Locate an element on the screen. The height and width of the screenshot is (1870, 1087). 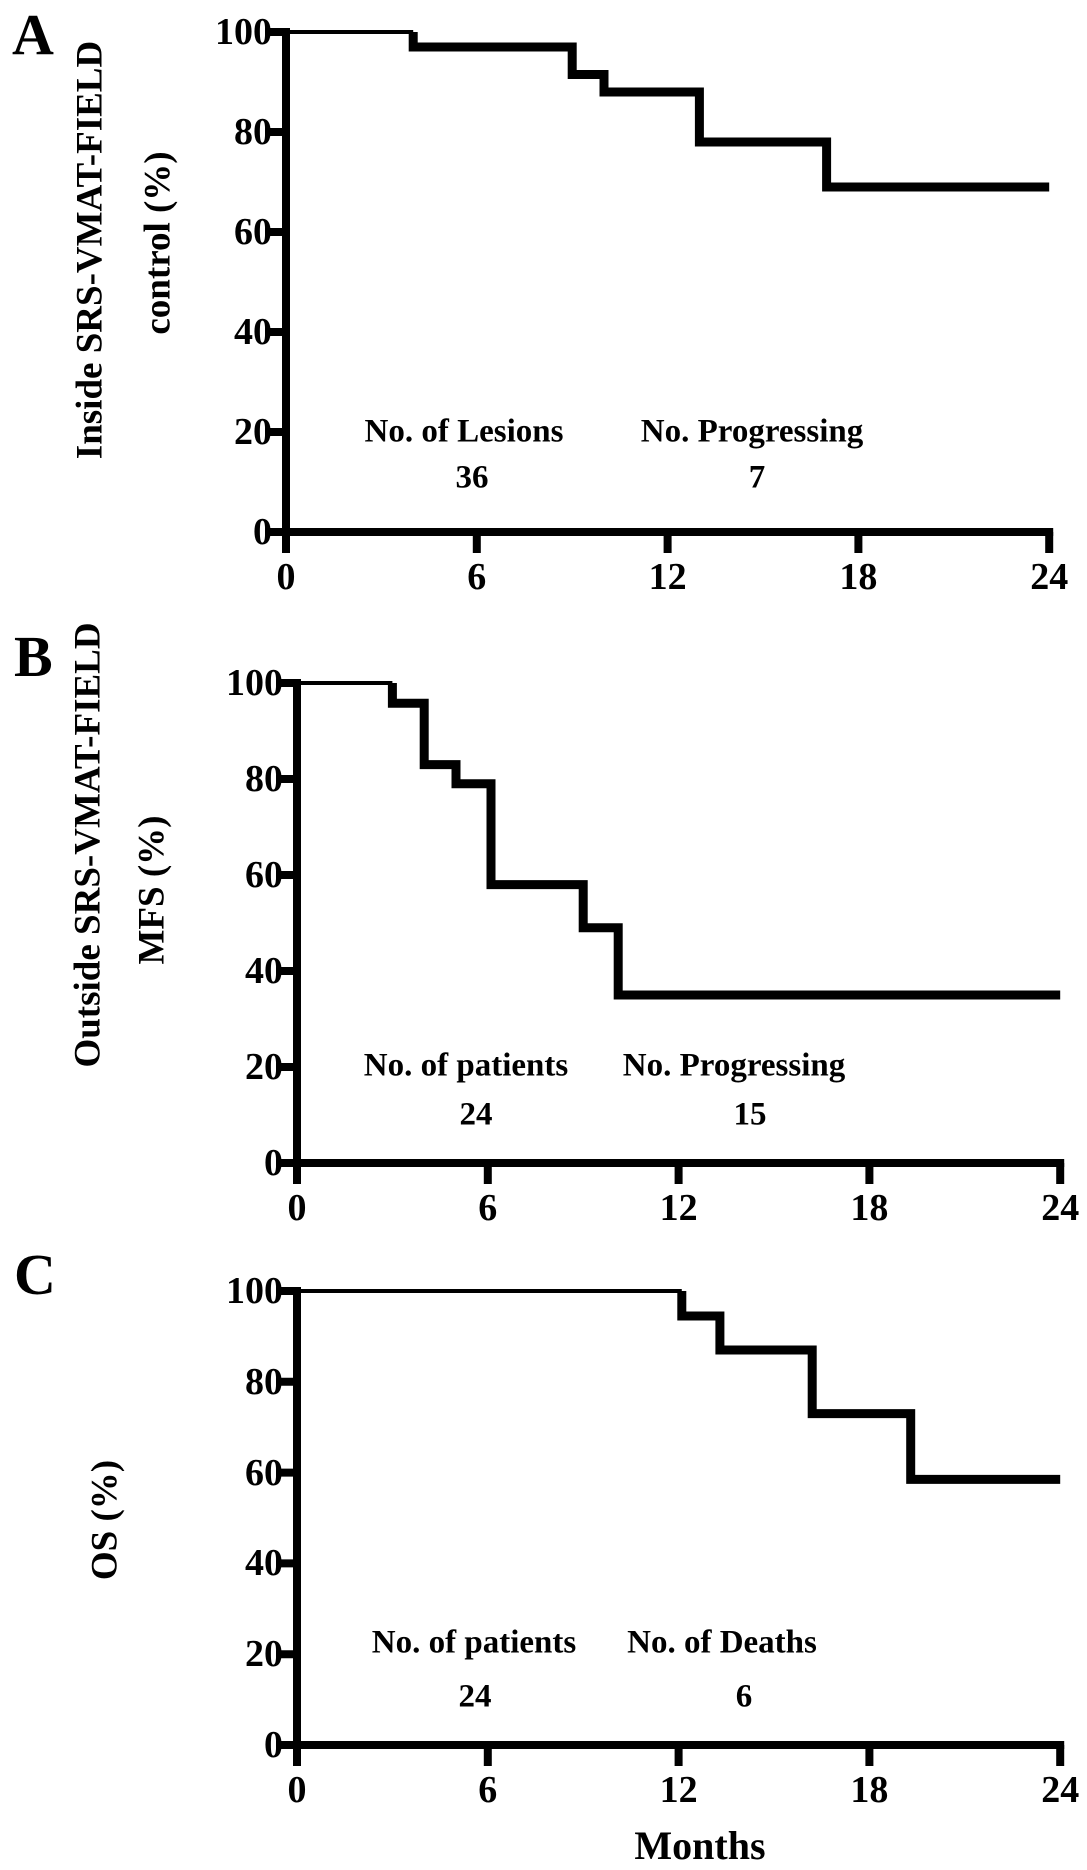
panel-c-annotation-patients-value: 24 is located at coordinates (475, 1696).